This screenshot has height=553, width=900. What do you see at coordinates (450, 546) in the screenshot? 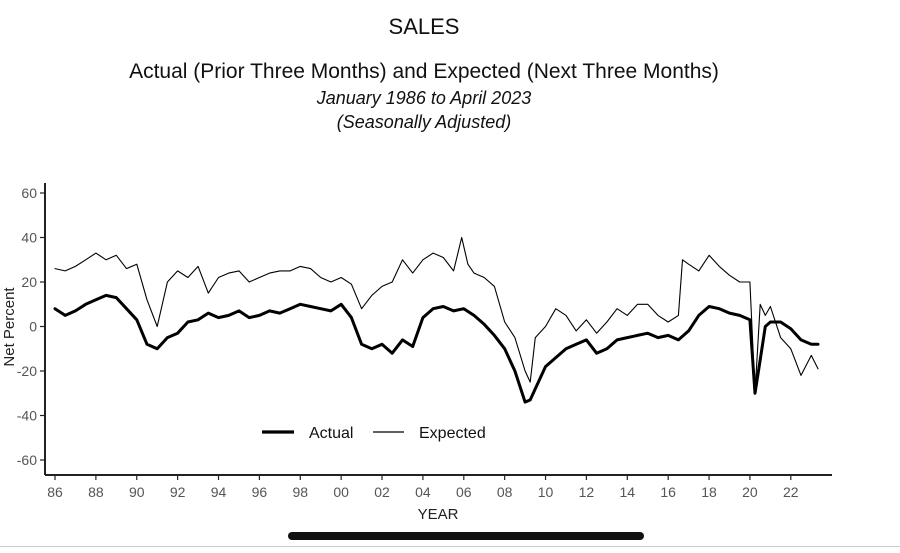
I see `bottom-divider` at bounding box center [450, 546].